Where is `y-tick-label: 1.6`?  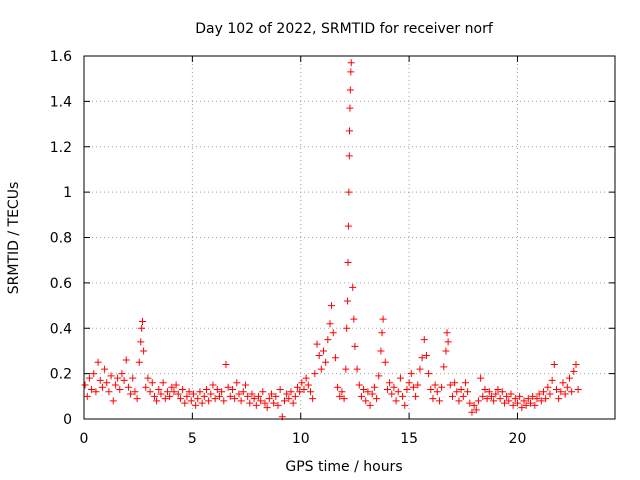 y-tick-label: 1.6 is located at coordinates (61, 57).